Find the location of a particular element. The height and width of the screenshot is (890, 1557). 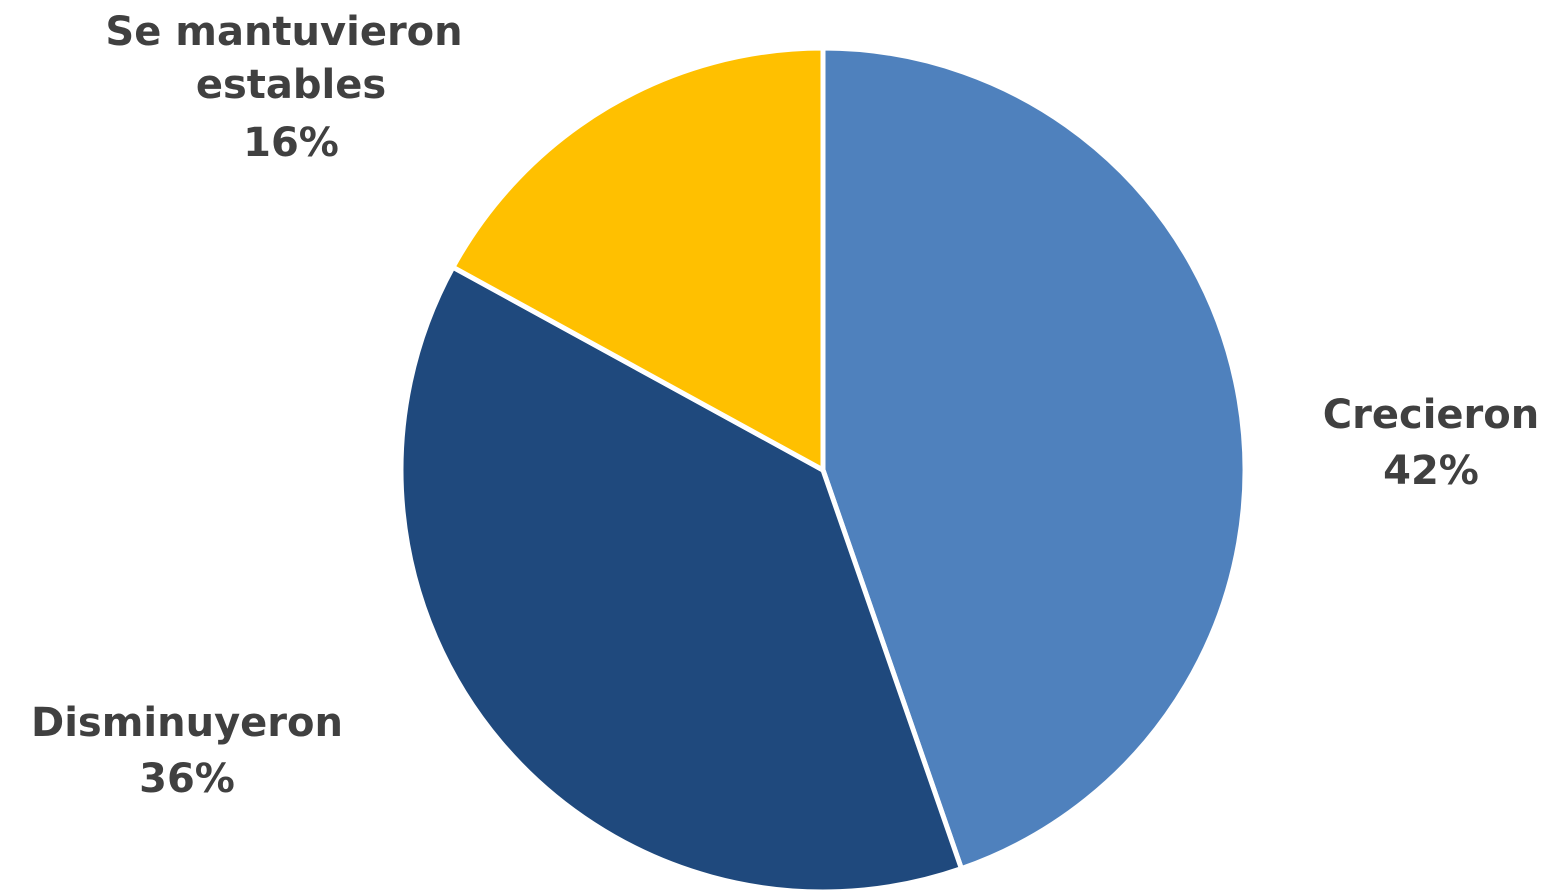

data-label-crecieron: Crecieron 42% is located at coordinates (1431, 443).